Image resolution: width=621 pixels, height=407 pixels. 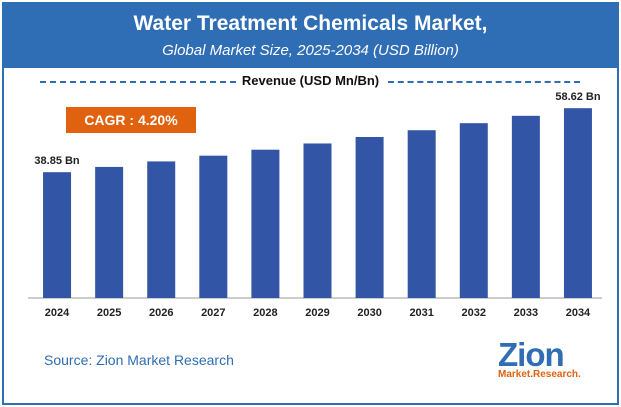 What do you see at coordinates (57, 235) in the screenshot?
I see `bar-2024` at bounding box center [57, 235].